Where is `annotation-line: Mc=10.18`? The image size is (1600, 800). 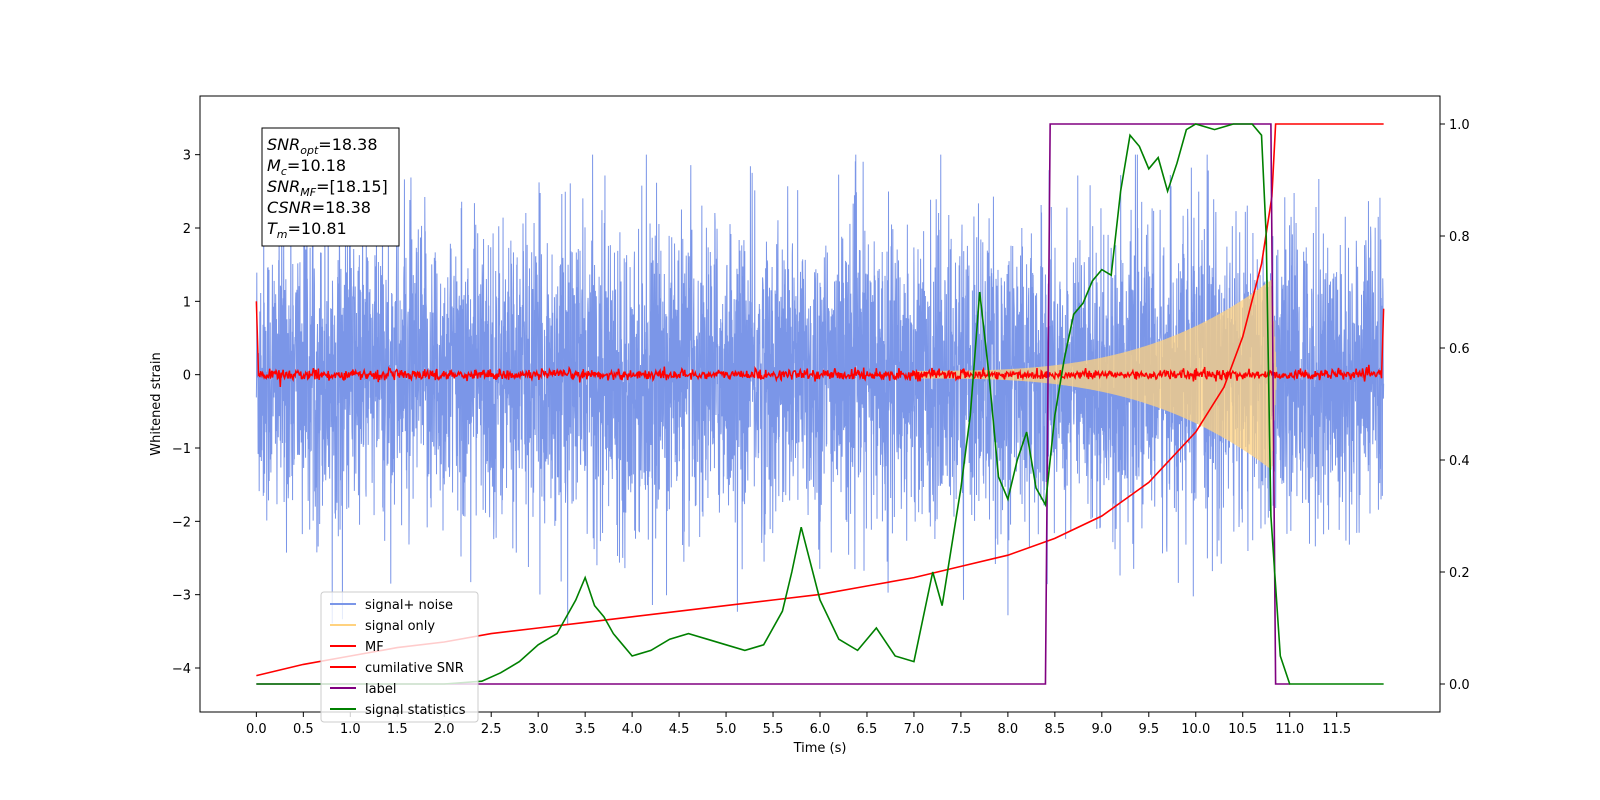
annotation-line: Mc=10.18 is located at coordinates (306, 167).